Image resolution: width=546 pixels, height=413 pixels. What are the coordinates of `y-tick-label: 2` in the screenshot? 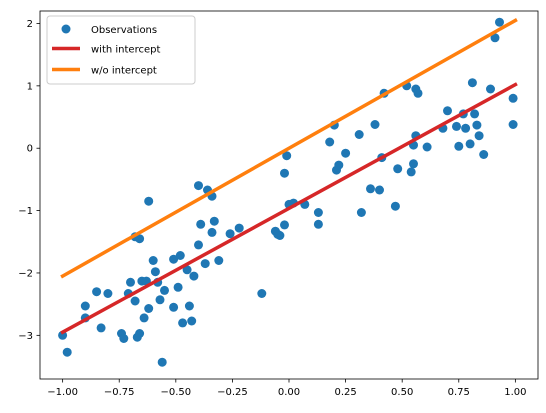 It's located at (30, 24).